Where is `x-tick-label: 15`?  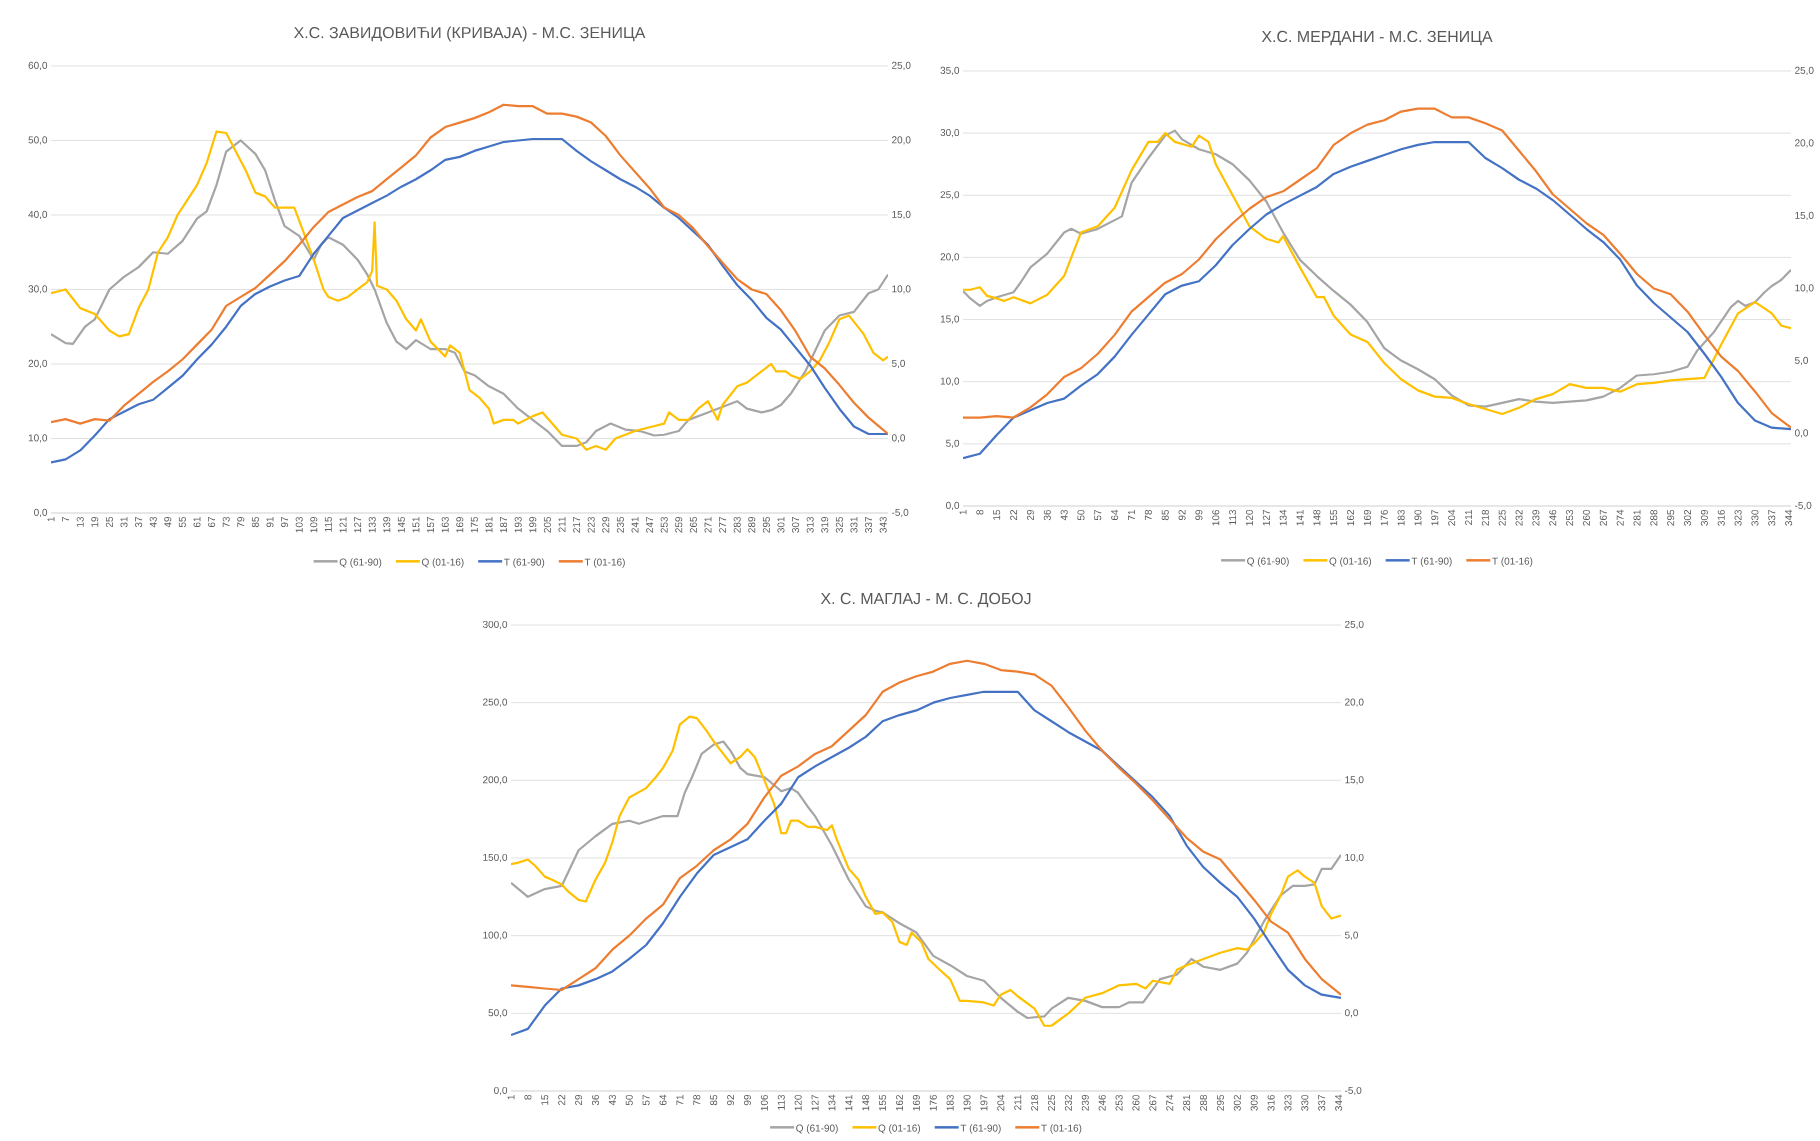
x-tick-label: 15 is located at coordinates (545, 1099).